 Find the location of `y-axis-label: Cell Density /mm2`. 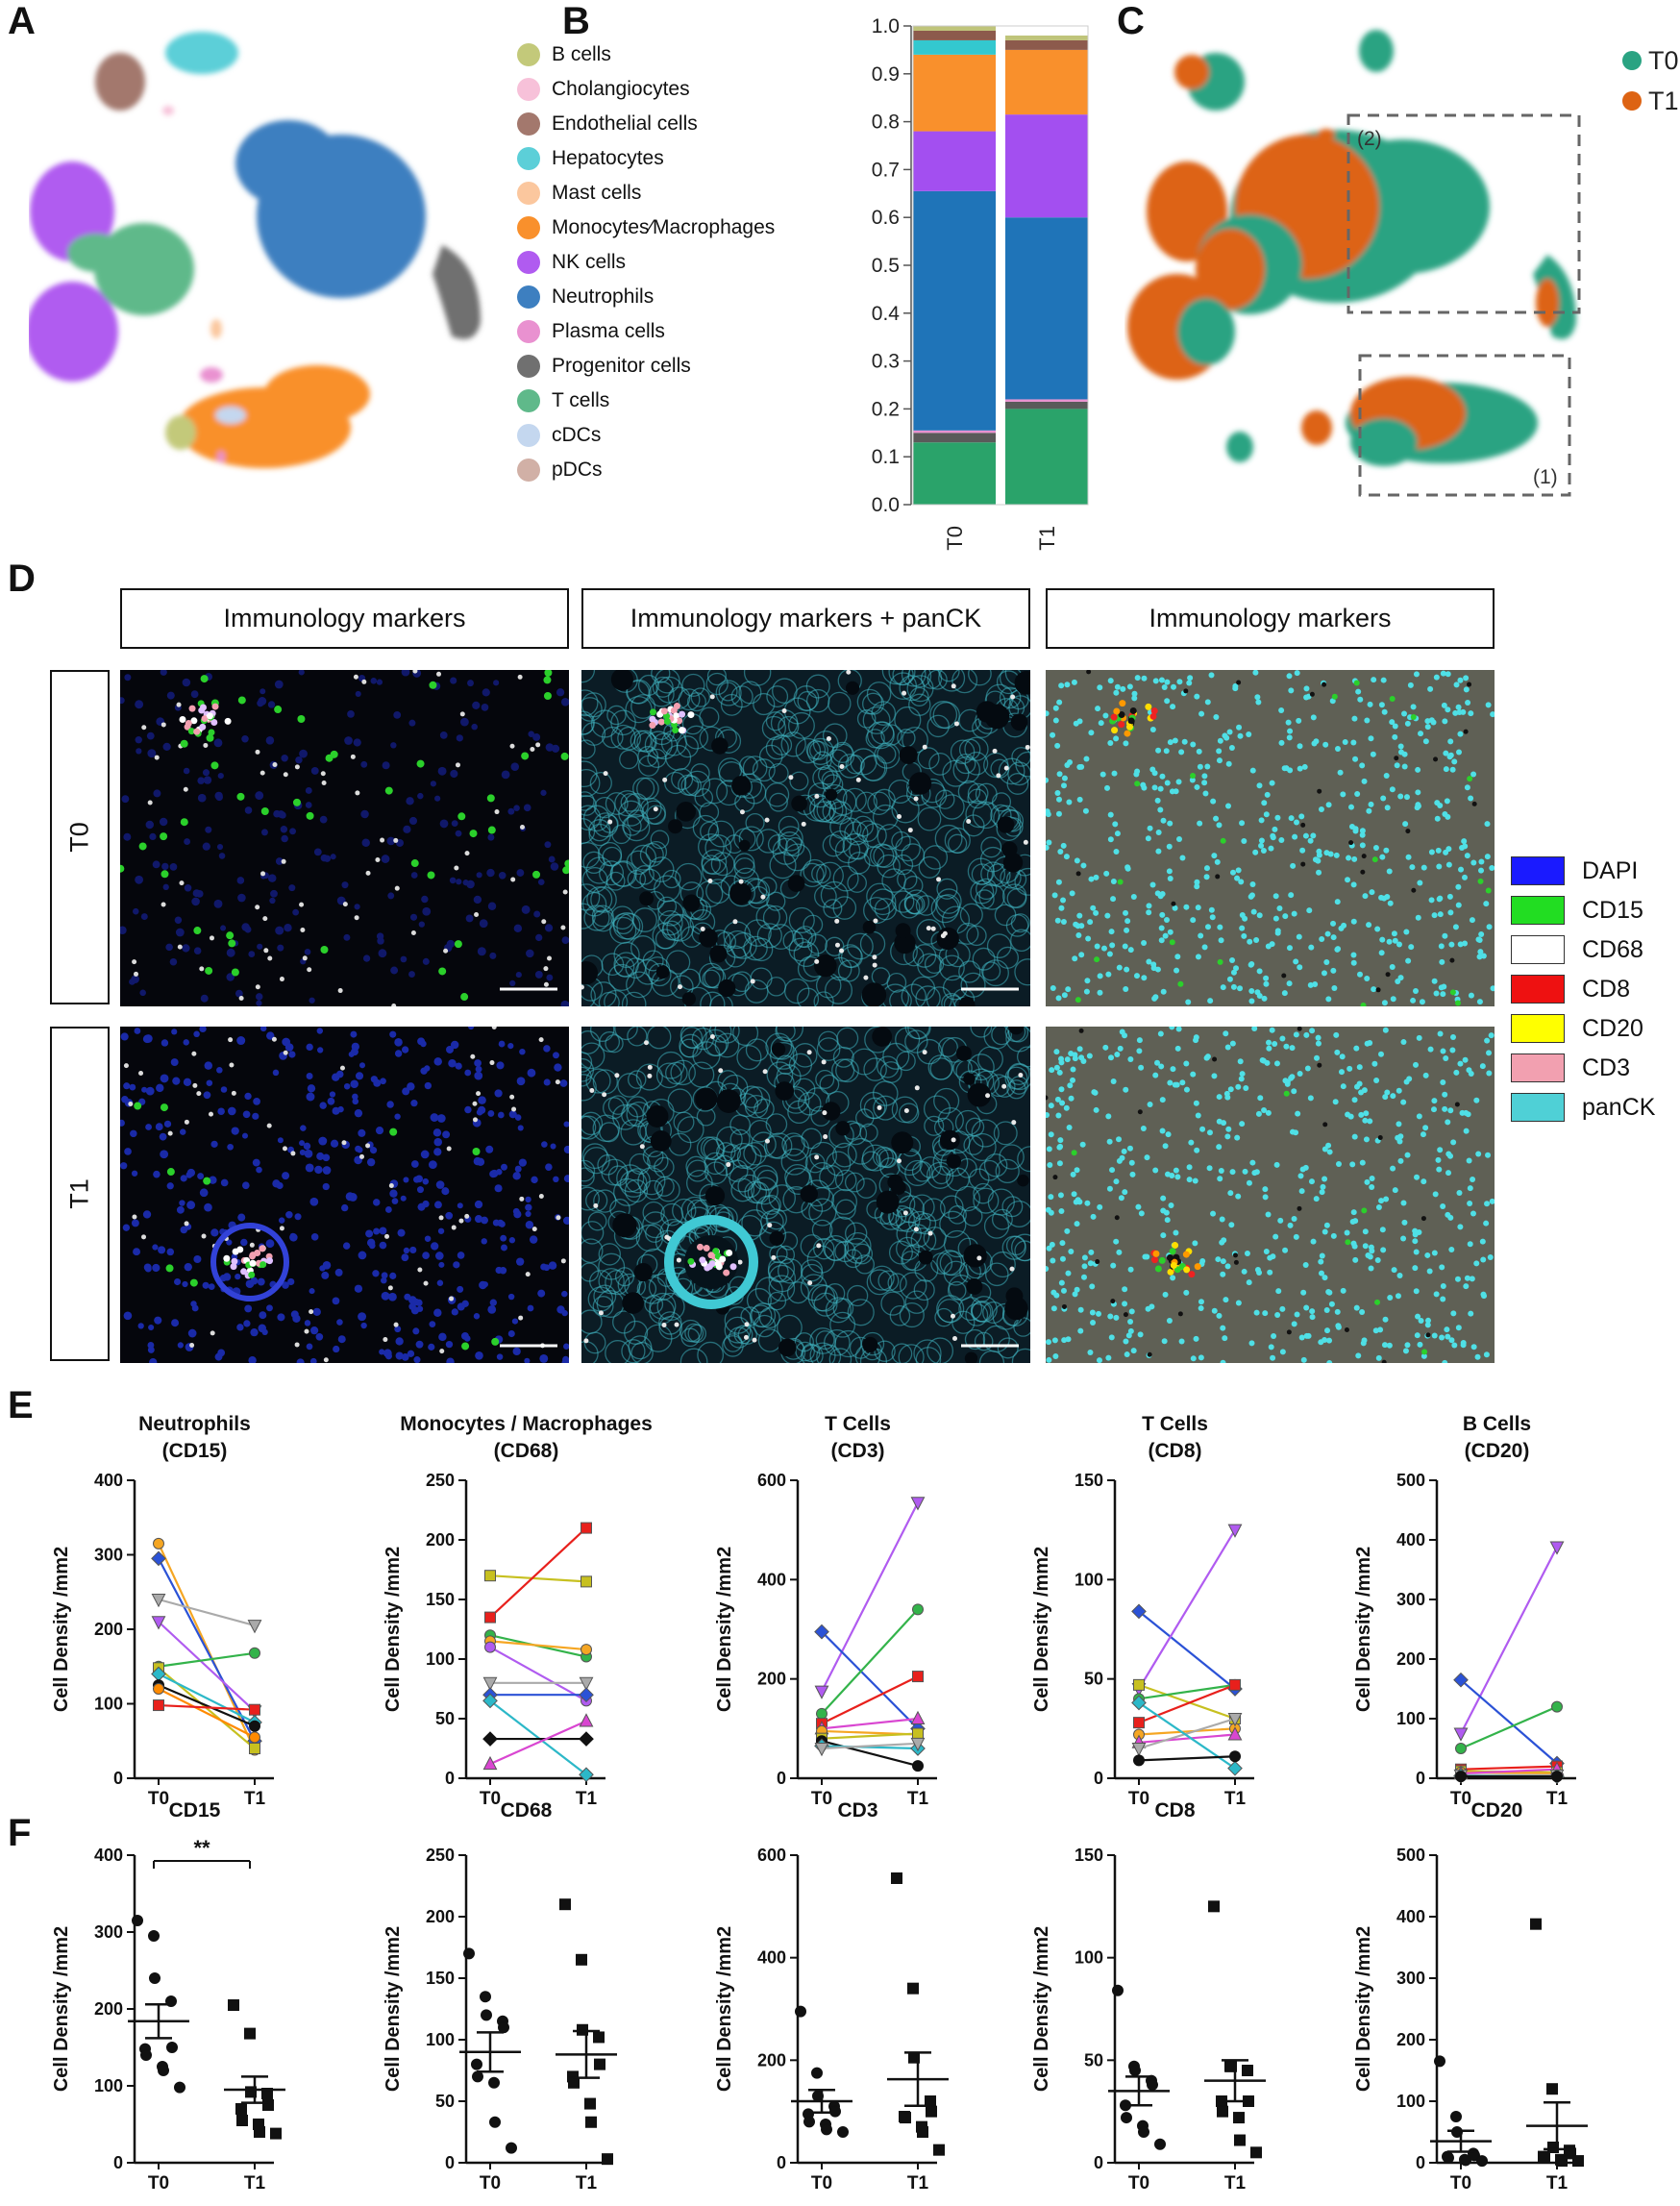

y-axis-label: Cell Density /mm2 is located at coordinates (1041, 2009).